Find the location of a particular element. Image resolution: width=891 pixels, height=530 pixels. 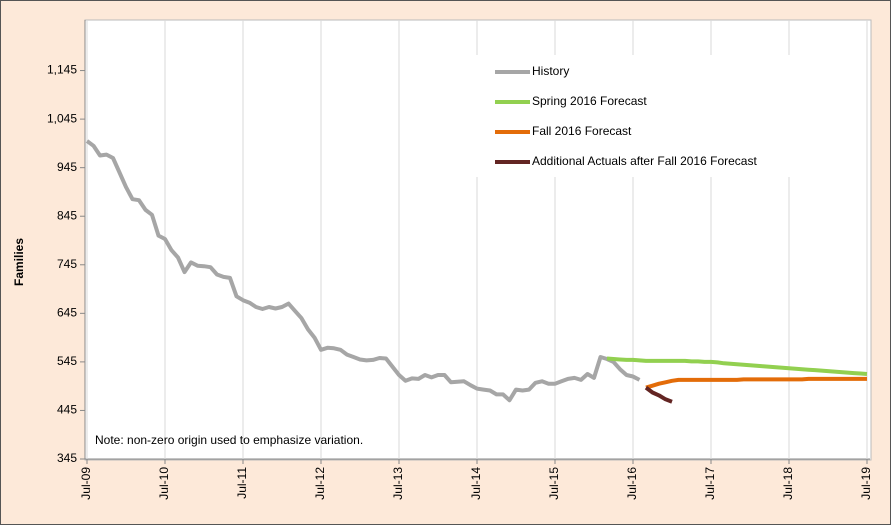

legend-label: History is located at coordinates (550, 71).